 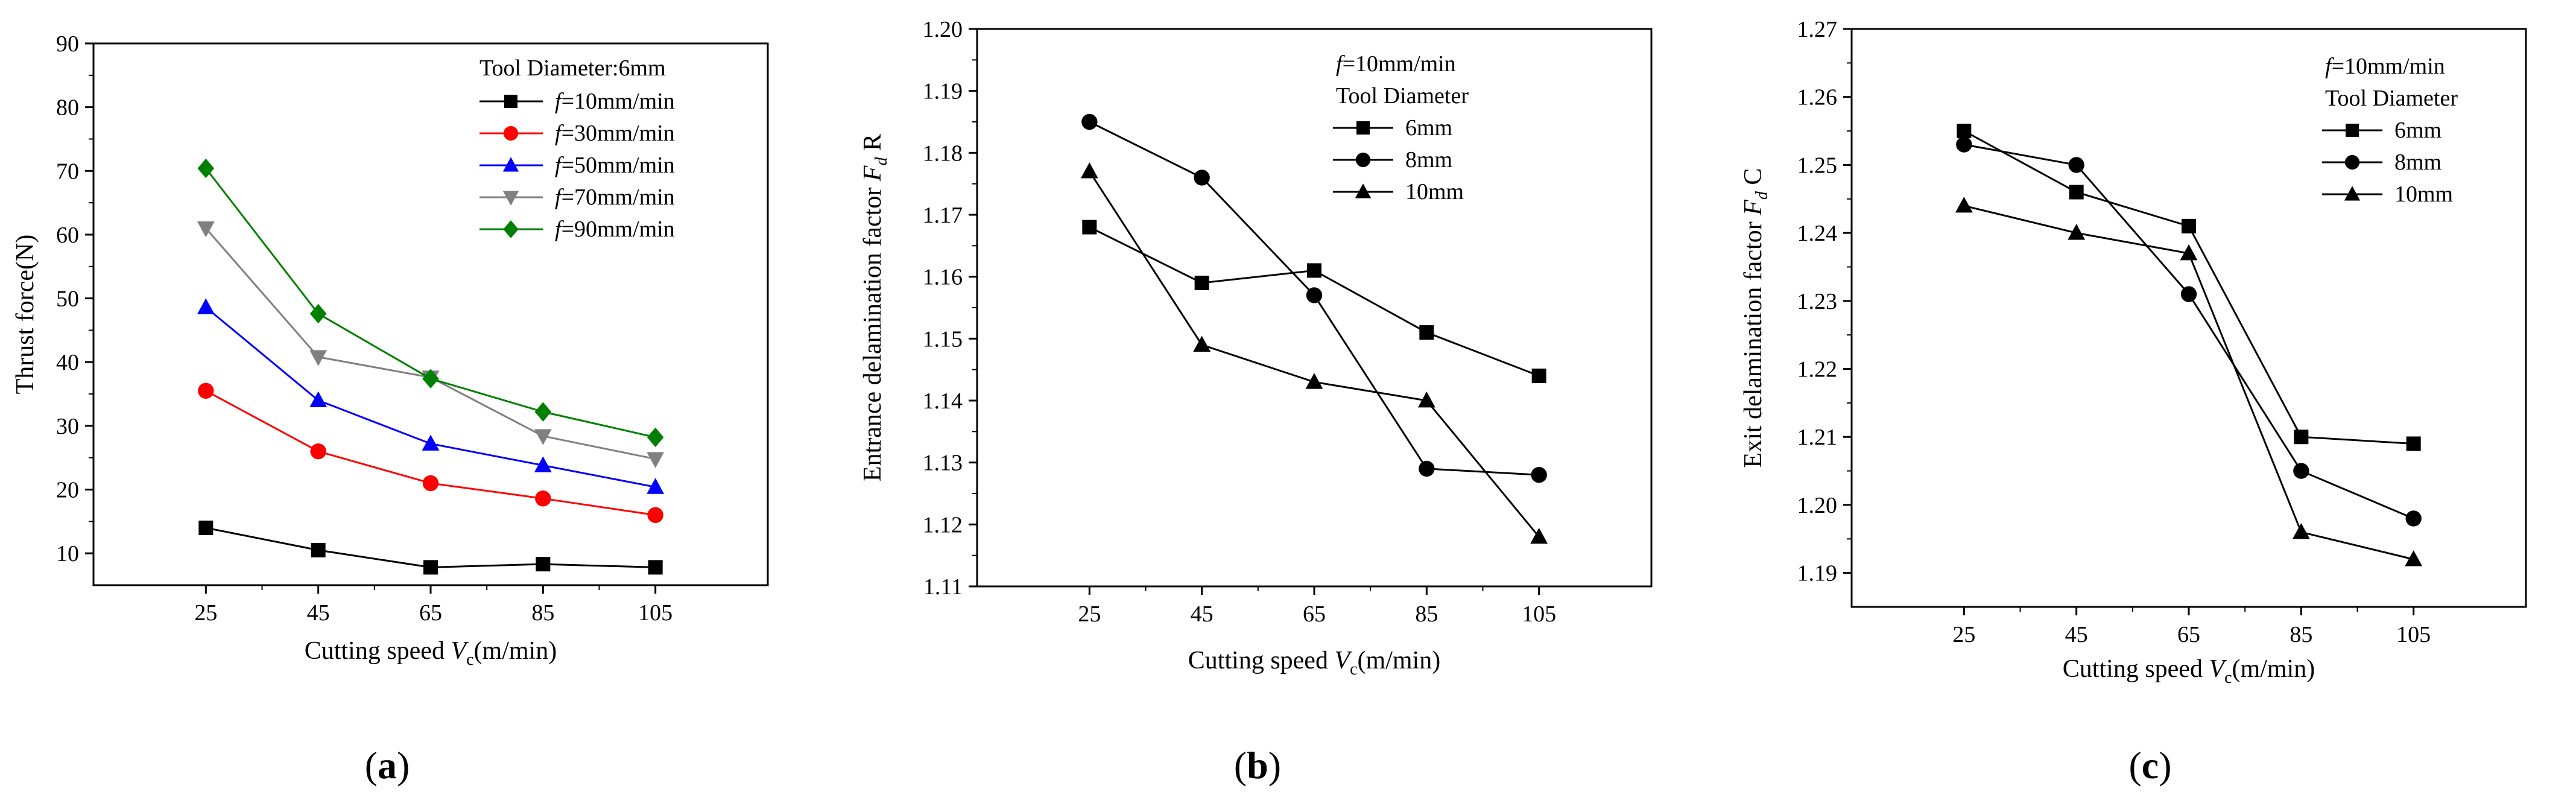 I want to click on y-axis-label: Exit delamination factor Fd C, so click(x=1755, y=318).